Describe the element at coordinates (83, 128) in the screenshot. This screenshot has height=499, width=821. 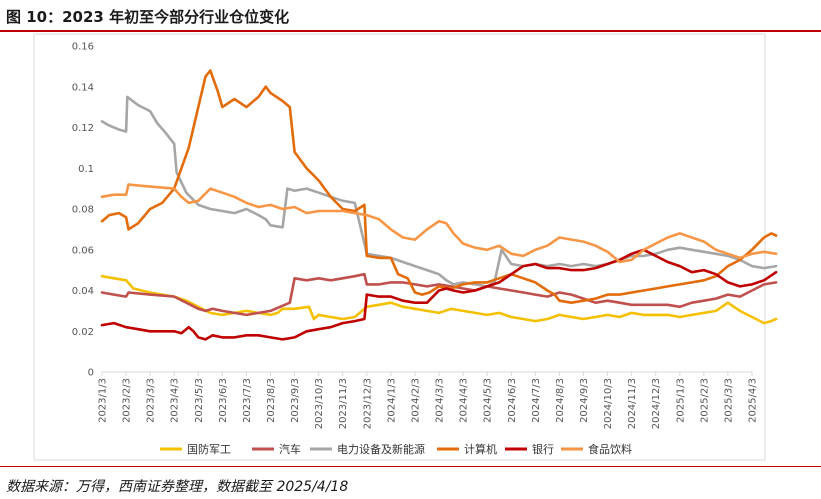
I see `y-tick-label: 0.12` at that location.